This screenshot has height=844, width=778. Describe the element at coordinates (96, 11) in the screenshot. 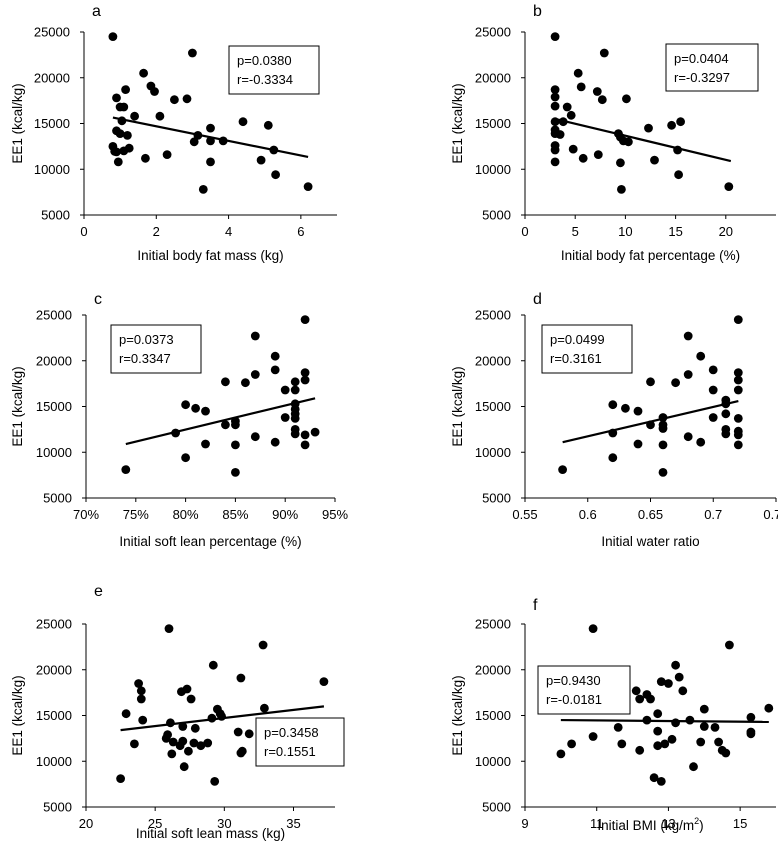

I see `panel-letter: a` at that location.